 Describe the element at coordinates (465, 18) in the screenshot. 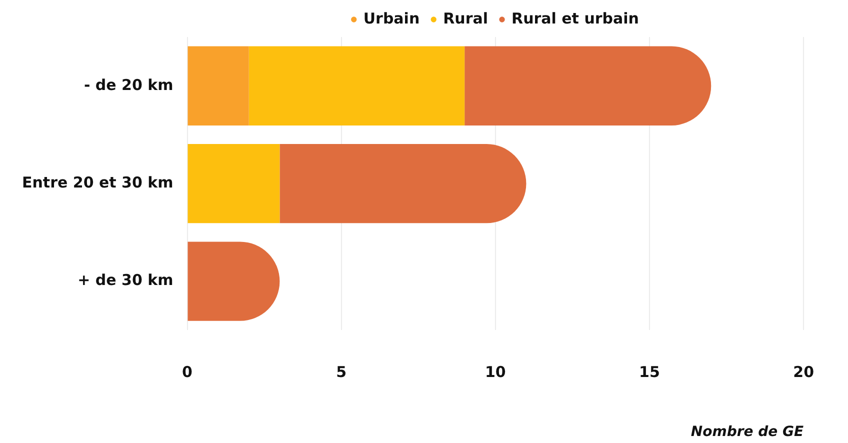

I see `legend-label: Rural` at that location.